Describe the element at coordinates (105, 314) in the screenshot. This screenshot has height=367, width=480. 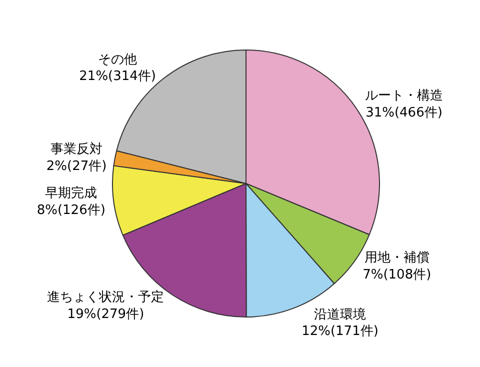
I see `data-label: 19%(279件)` at that location.